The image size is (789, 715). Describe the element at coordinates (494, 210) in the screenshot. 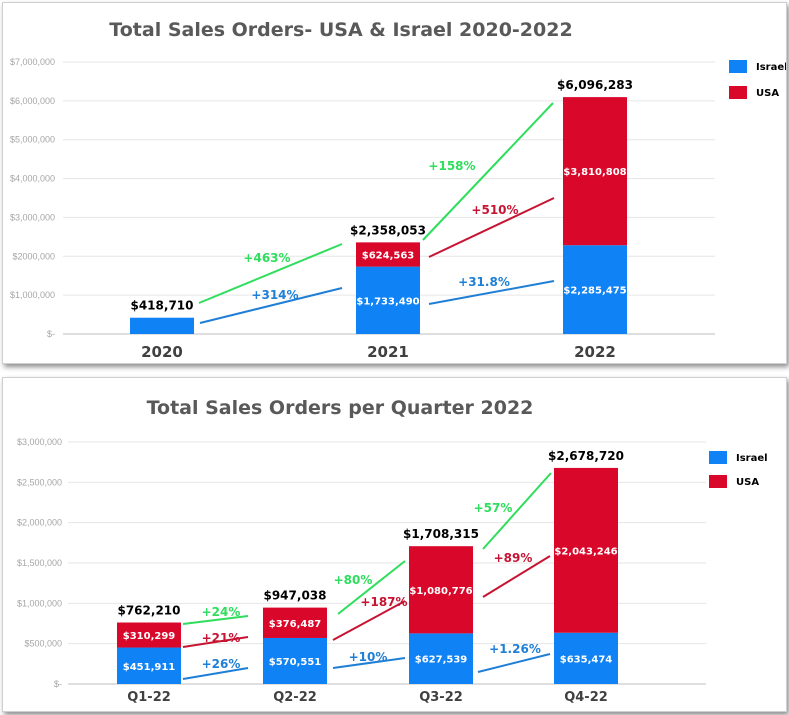

I see `growth-line-usa-label: +510%` at that location.